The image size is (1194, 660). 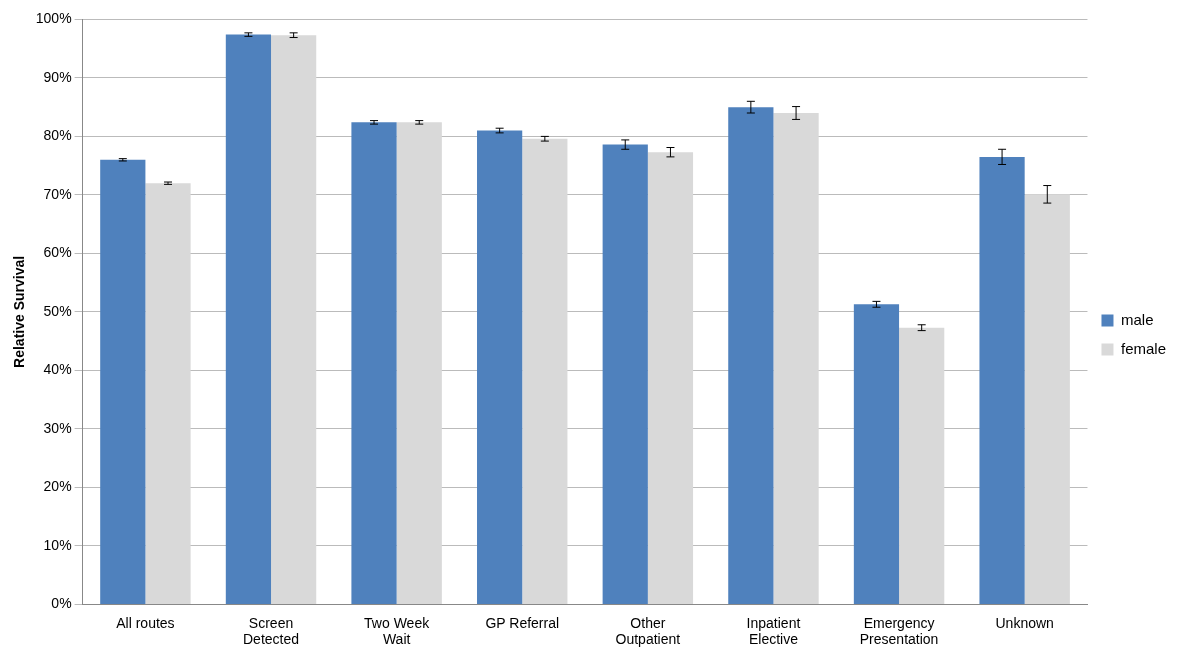 I want to click on y-tick-label: 40%, so click(x=57, y=369).